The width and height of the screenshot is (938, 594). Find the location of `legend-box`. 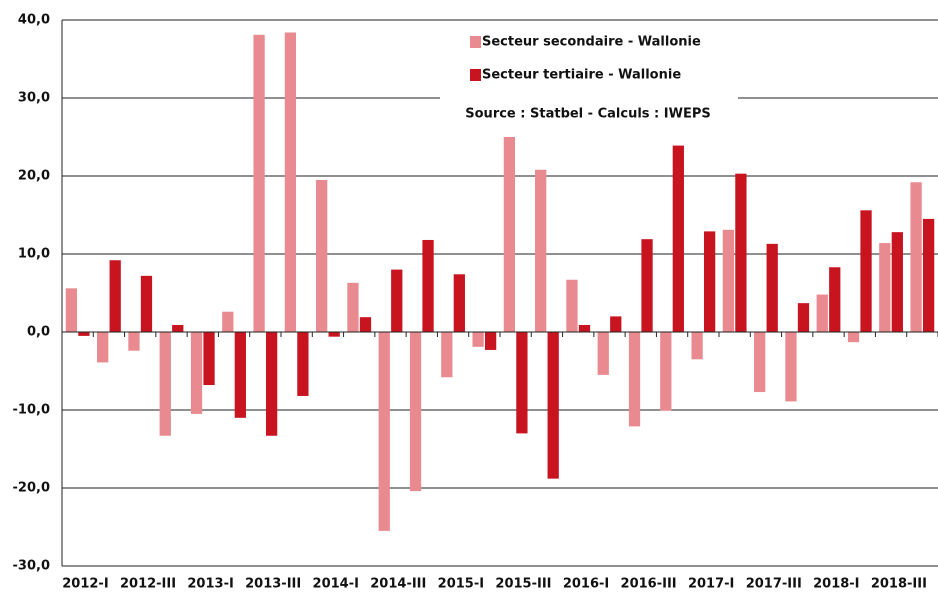

legend-box is located at coordinates (589, 76).